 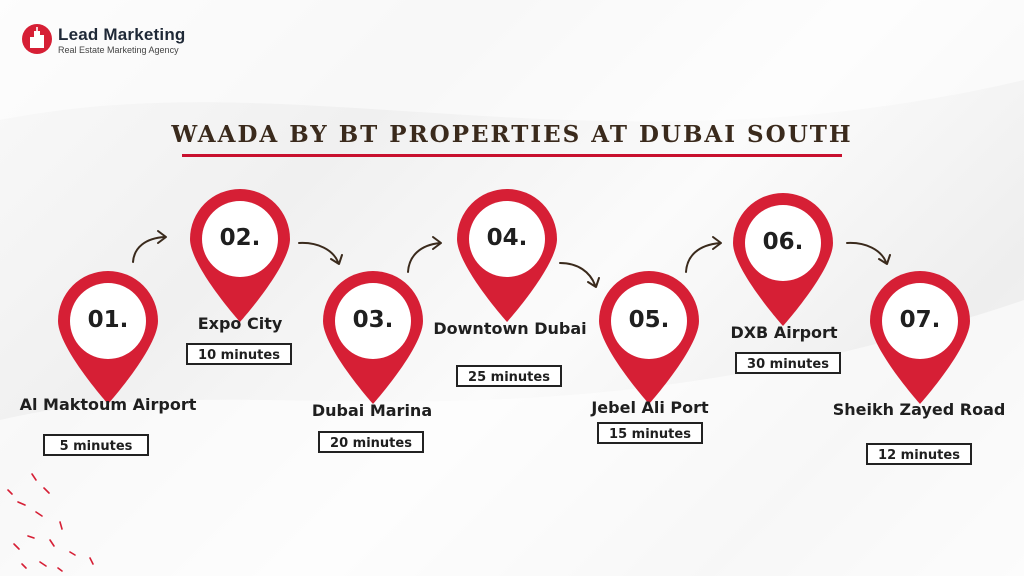 I want to click on page-title: WAADA BY BT PROPERTIES AT DUBAI SOUTH, so click(x=512, y=134).